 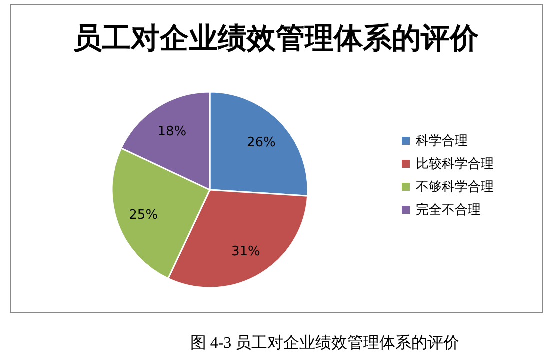 What do you see at coordinates (245, 252) in the screenshot?
I see `data-label: 31%` at bounding box center [245, 252].